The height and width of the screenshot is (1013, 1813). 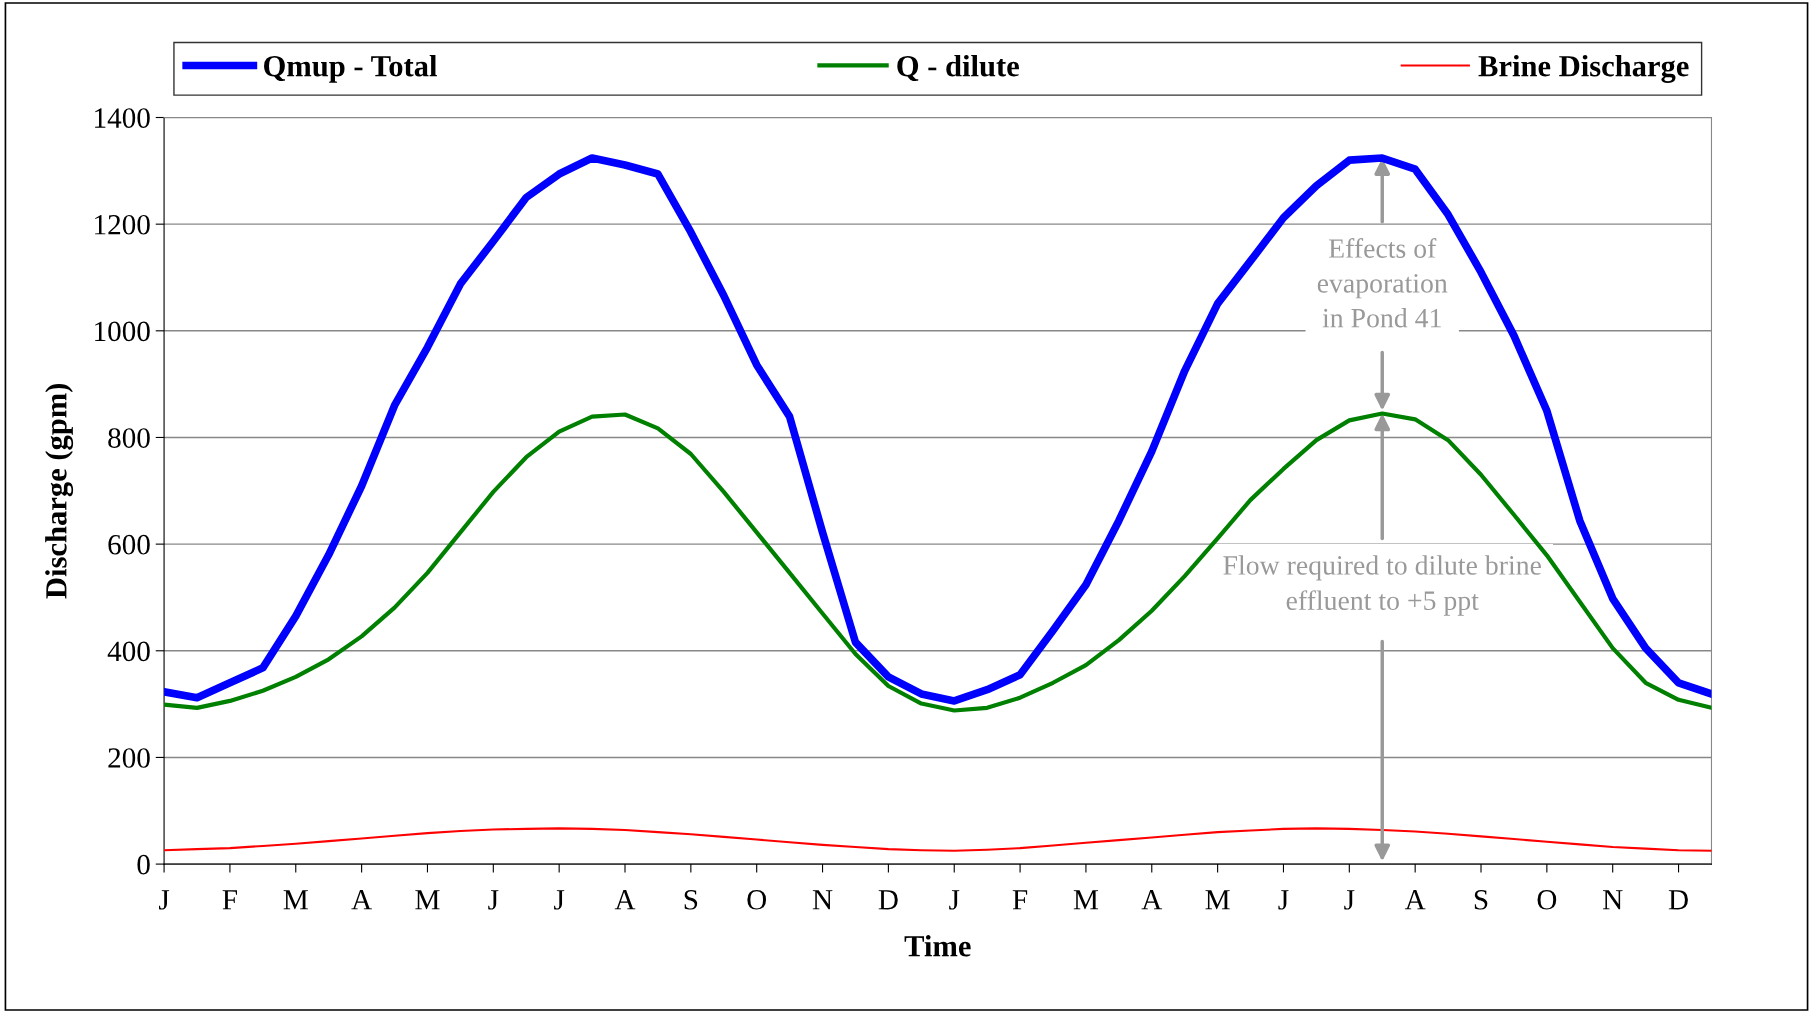 I want to click on y-axis-title: Discharge (gpm), so click(x=59, y=491).